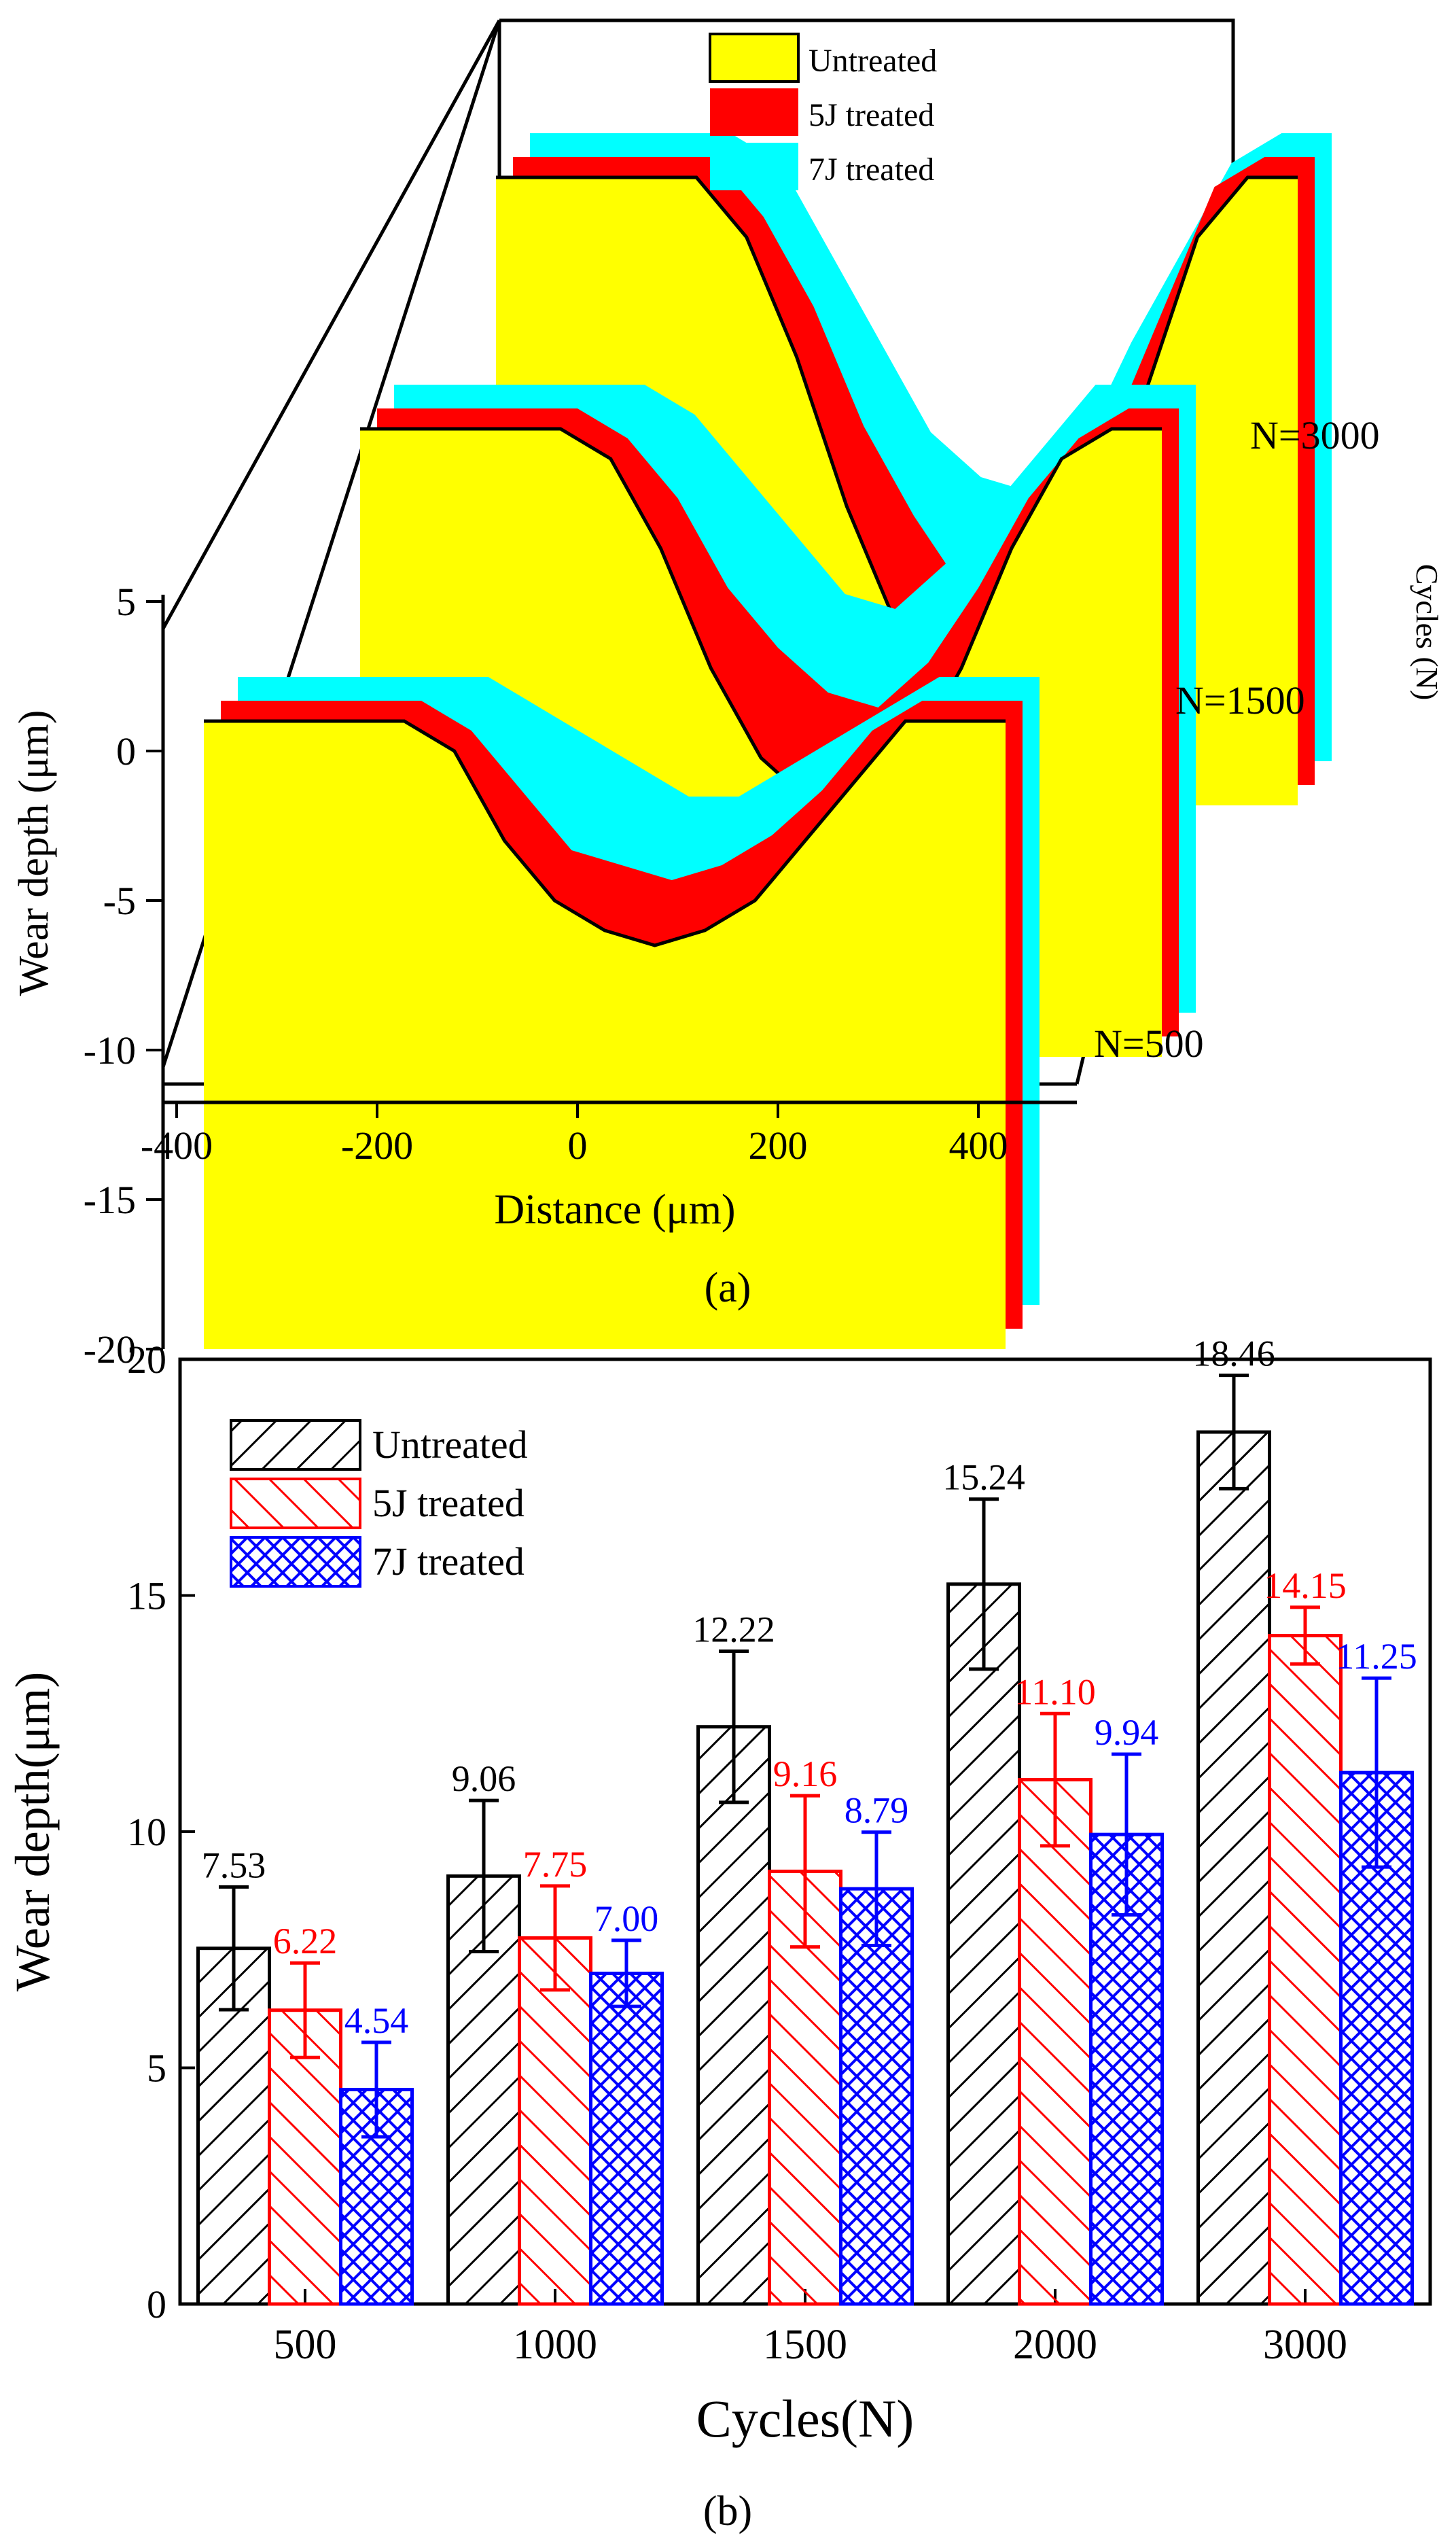 The height and width of the screenshot is (2548, 1456). Describe the element at coordinates (877, 1810) in the screenshot. I see `data-label-7j-1500: 8.79` at that location.